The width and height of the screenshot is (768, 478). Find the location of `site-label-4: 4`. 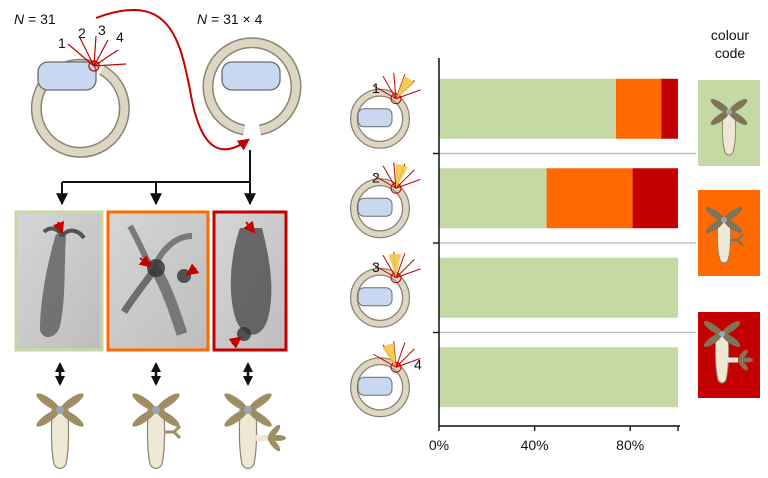

site-label-4: 4 is located at coordinates (120, 37).